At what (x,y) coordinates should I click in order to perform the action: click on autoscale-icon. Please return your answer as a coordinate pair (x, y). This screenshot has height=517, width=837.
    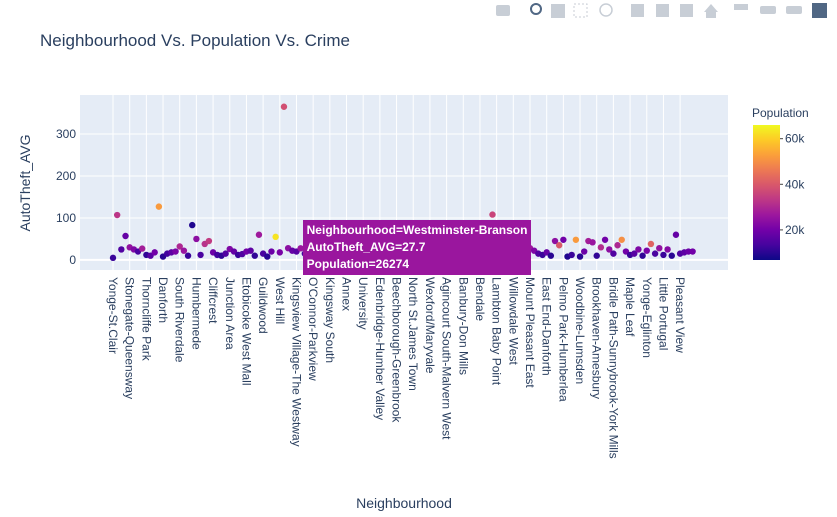
    Looking at the image, I should click on (686, 10).